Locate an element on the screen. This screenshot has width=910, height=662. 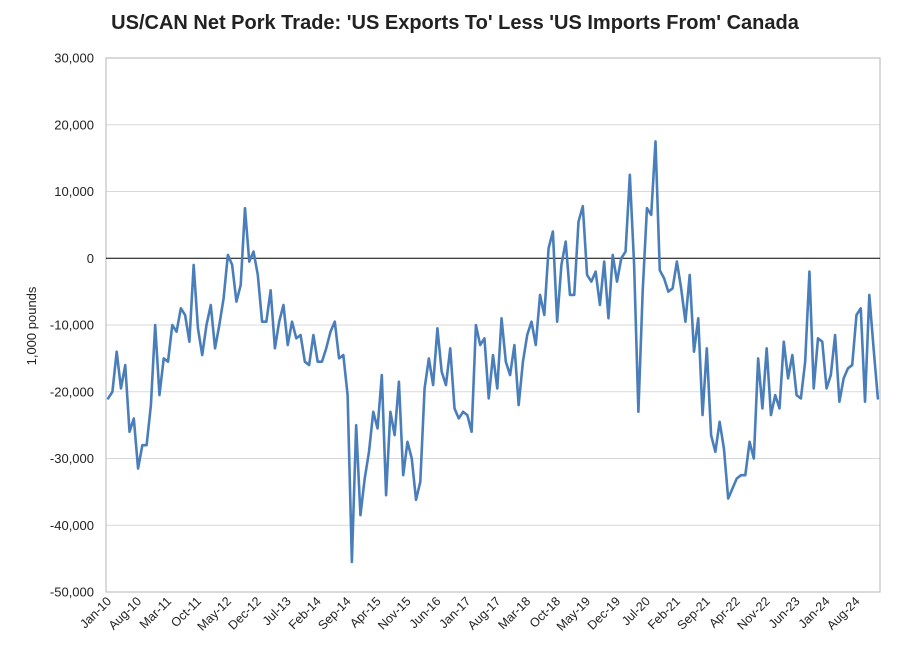
y-tick-label: -10,000 is located at coordinates (72, 325).